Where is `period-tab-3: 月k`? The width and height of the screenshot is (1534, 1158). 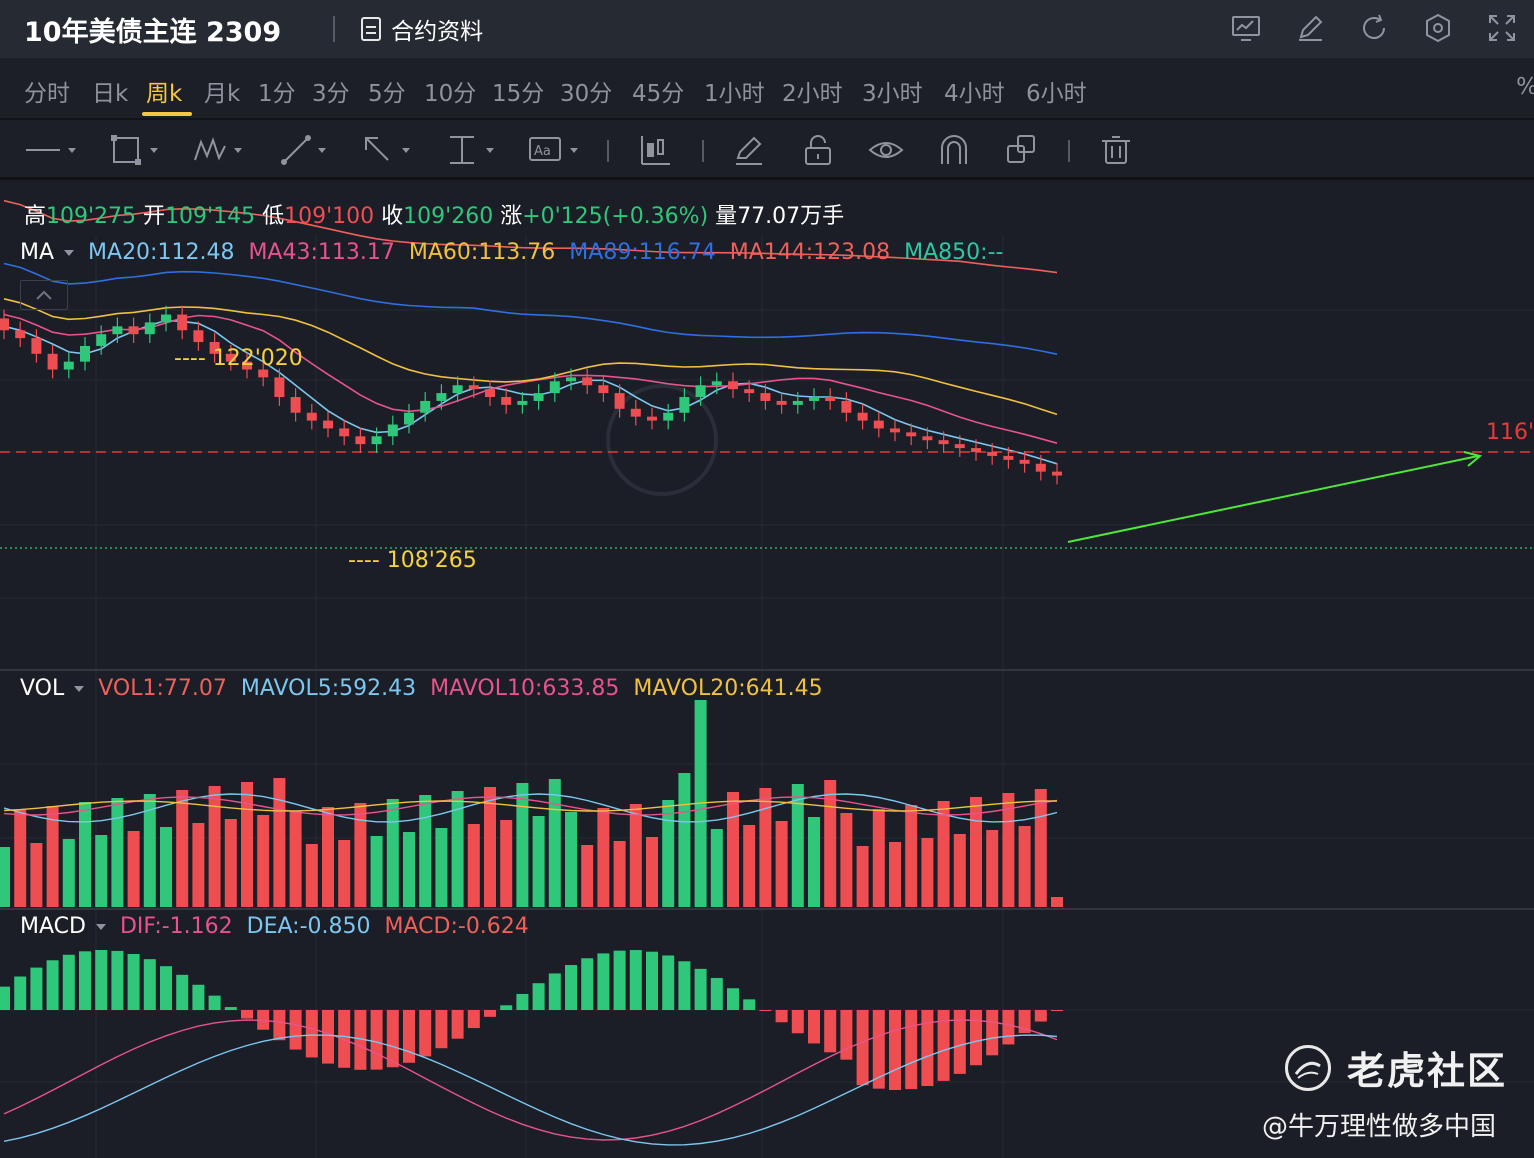 period-tab-3: 月k is located at coordinates (222, 94).